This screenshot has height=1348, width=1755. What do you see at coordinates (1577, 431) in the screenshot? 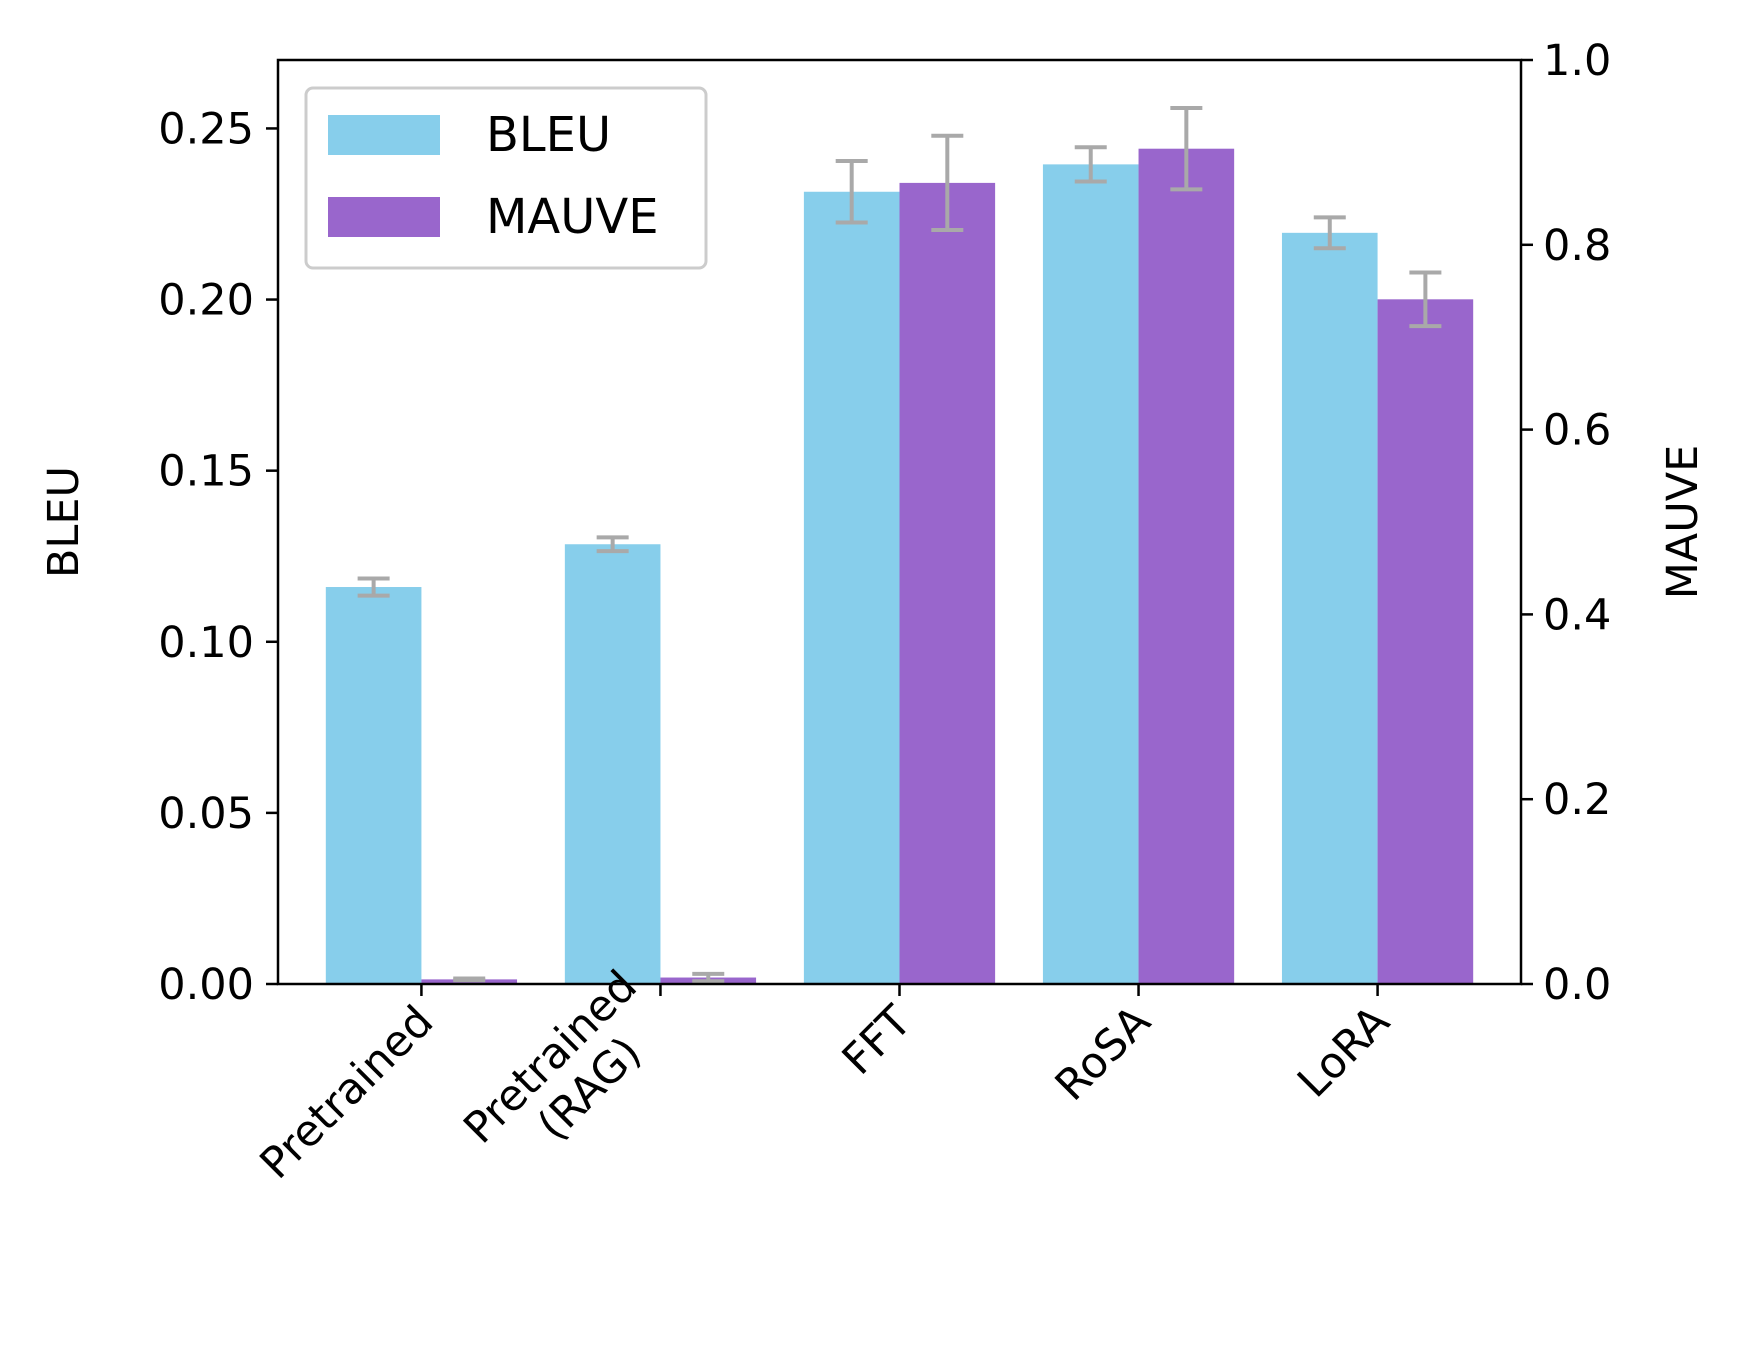
I see `right-tick-label-3: 0.6` at bounding box center [1577, 431].